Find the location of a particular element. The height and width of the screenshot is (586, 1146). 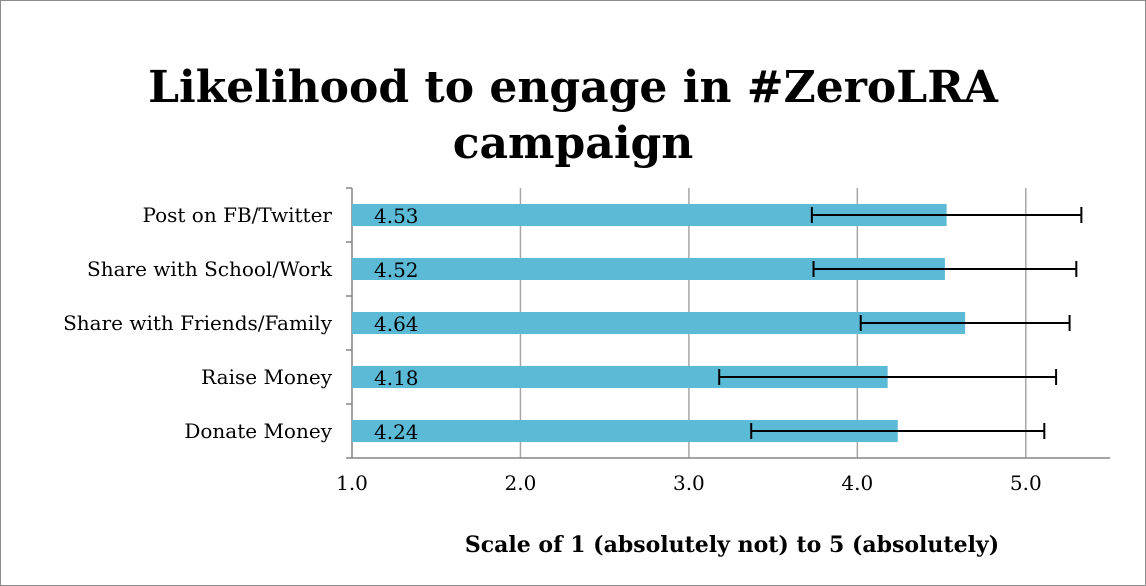

category-label-2: Share with Friends/Family is located at coordinates (198, 323).